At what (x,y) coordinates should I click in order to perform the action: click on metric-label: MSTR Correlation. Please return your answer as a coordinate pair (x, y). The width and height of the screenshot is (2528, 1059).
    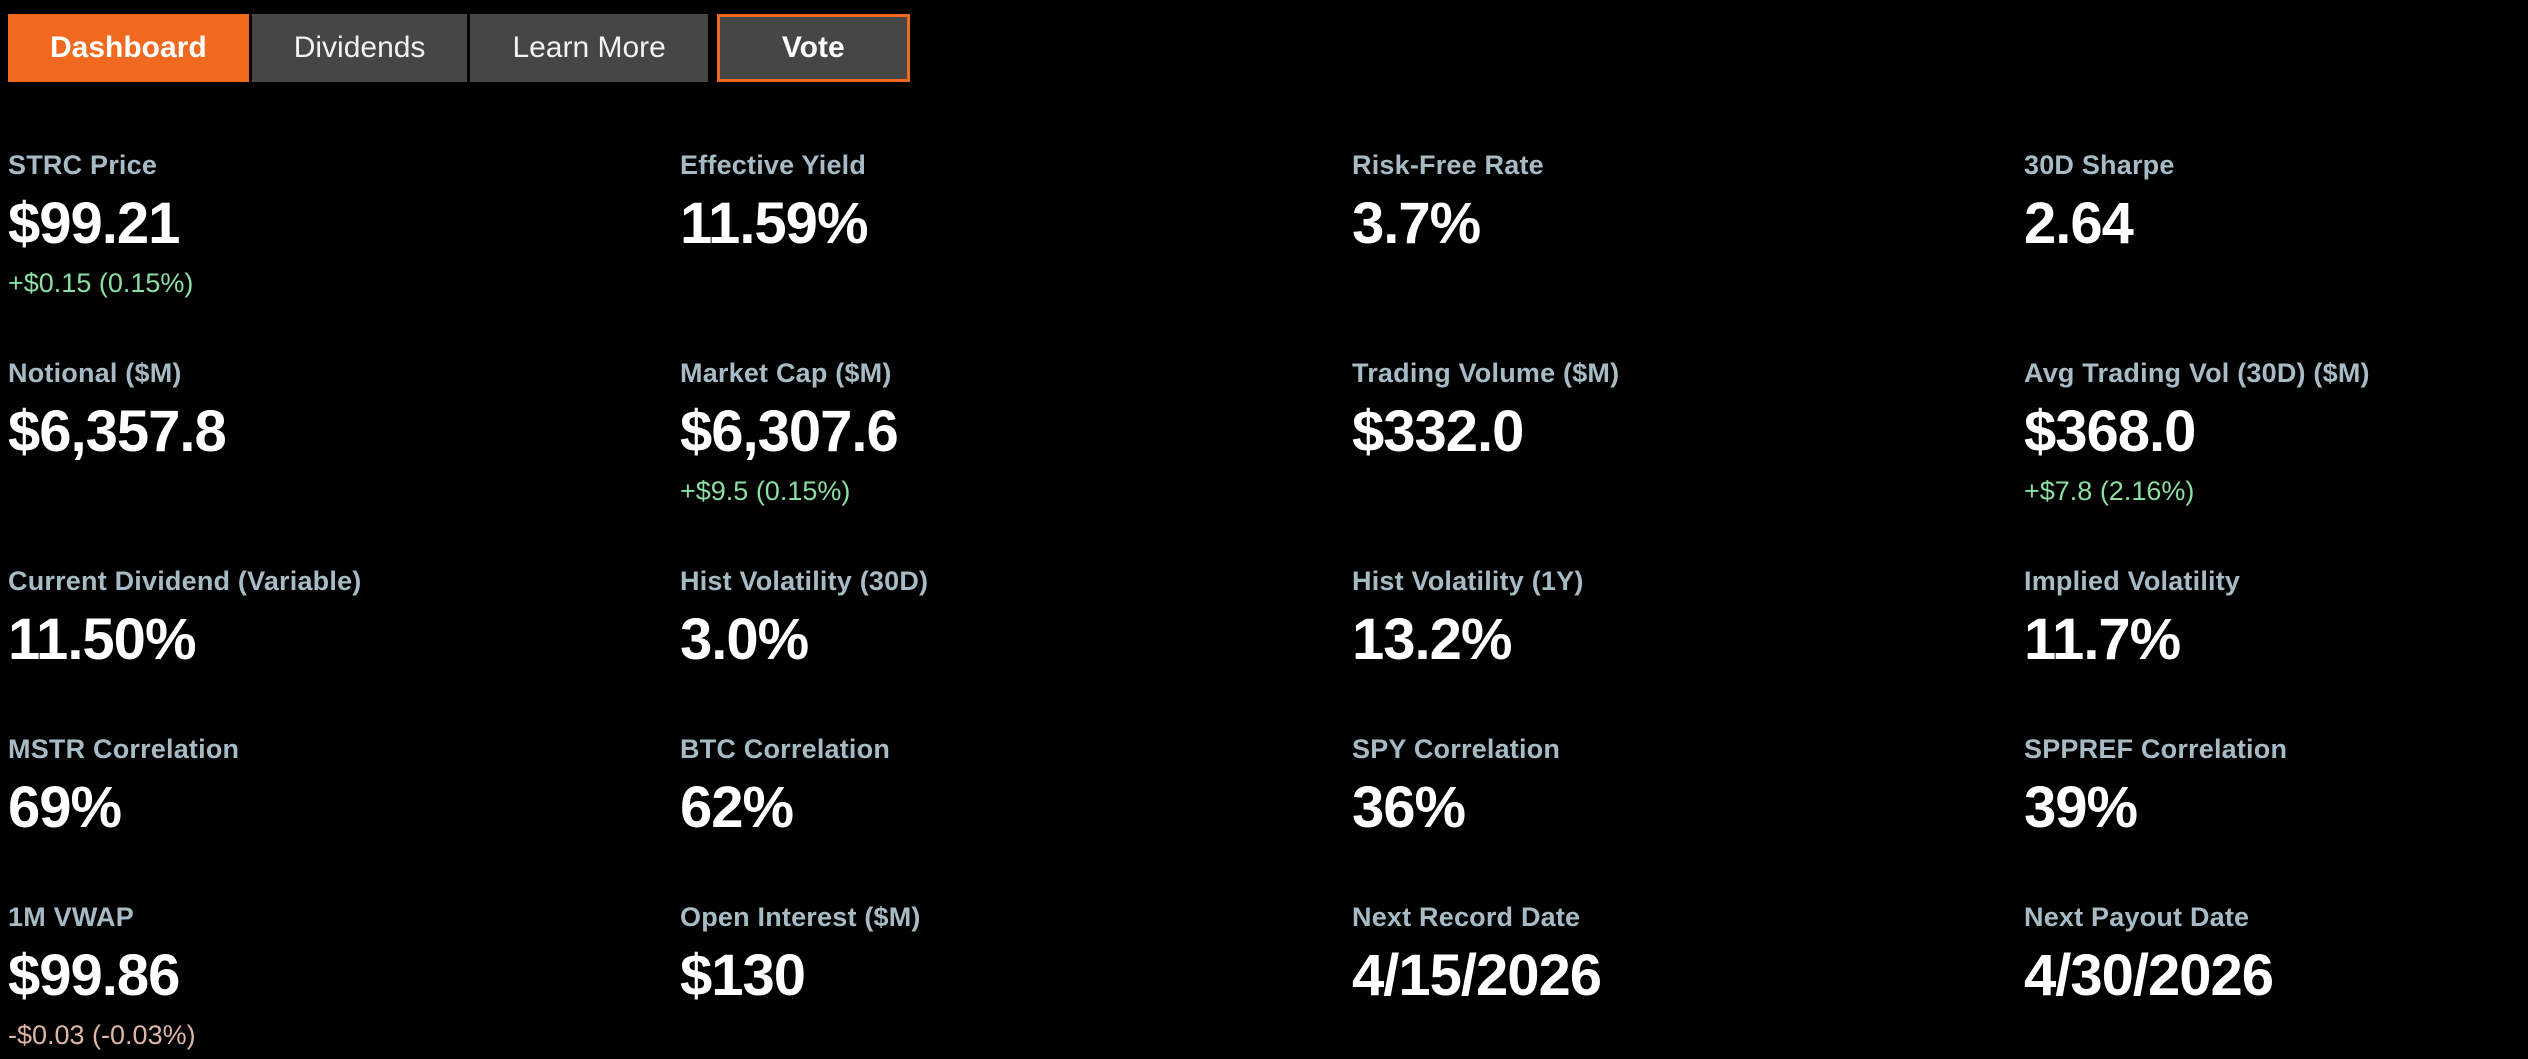
    Looking at the image, I should click on (124, 749).